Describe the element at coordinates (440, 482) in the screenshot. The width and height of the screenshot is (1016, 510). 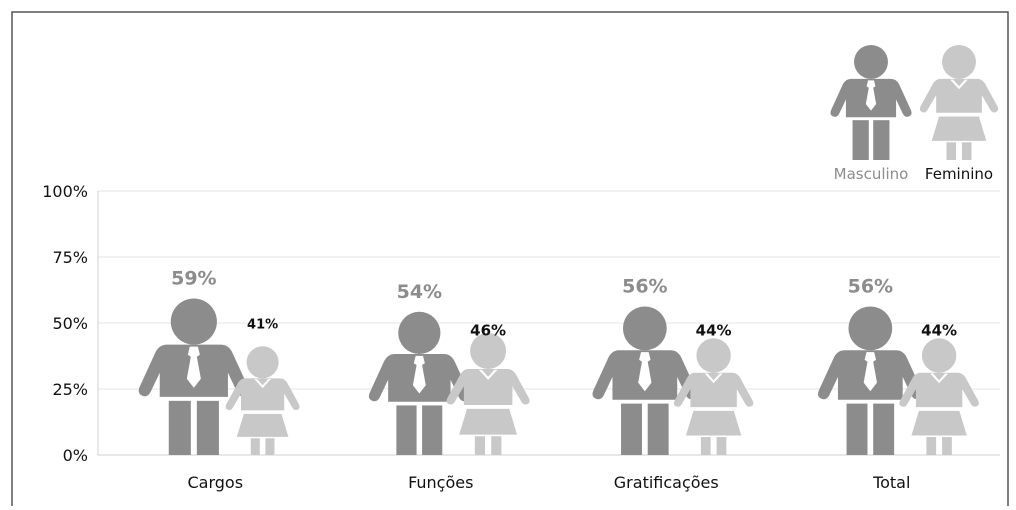
I see `x-tick-label: Funções` at that location.